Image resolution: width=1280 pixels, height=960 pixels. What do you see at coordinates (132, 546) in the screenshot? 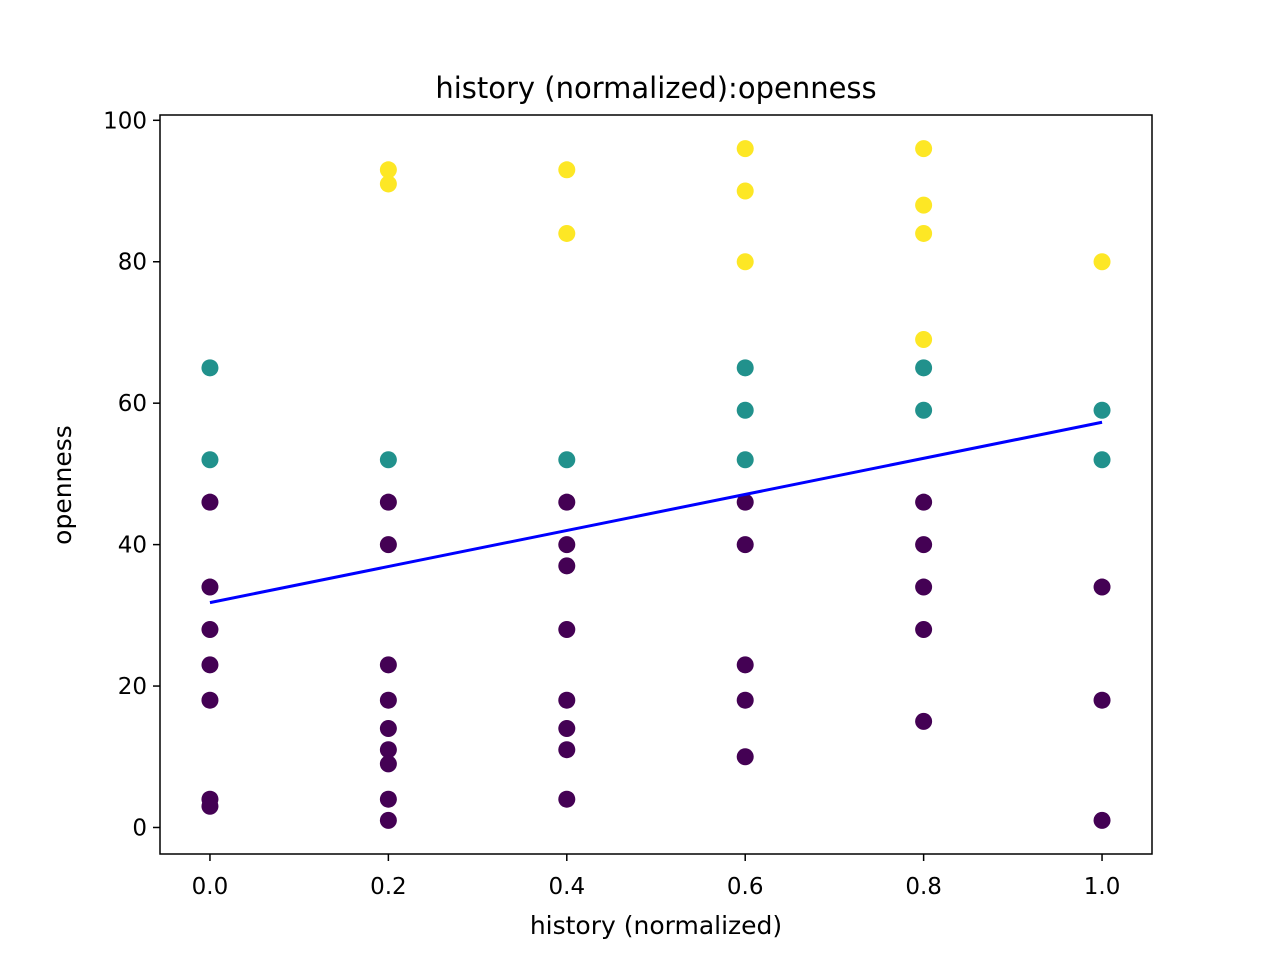
I see `y-tick-label: 40` at bounding box center [132, 546].